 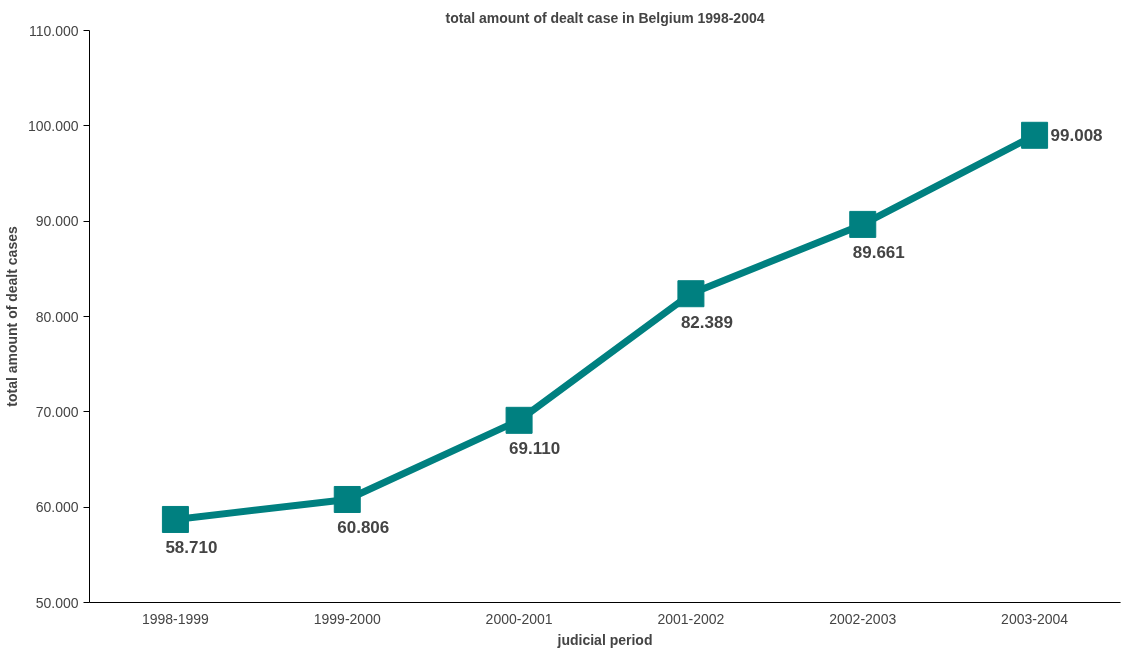 I want to click on y-tick-label: 90.000, so click(x=57, y=221).